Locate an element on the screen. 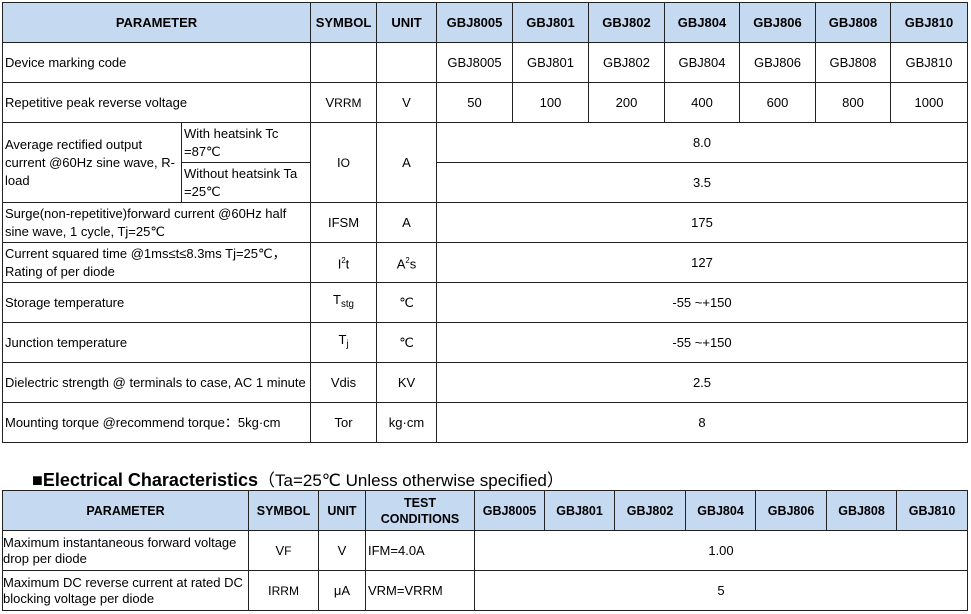 The height and width of the screenshot is (614, 971). symbol-cell is located at coordinates (343, 62).